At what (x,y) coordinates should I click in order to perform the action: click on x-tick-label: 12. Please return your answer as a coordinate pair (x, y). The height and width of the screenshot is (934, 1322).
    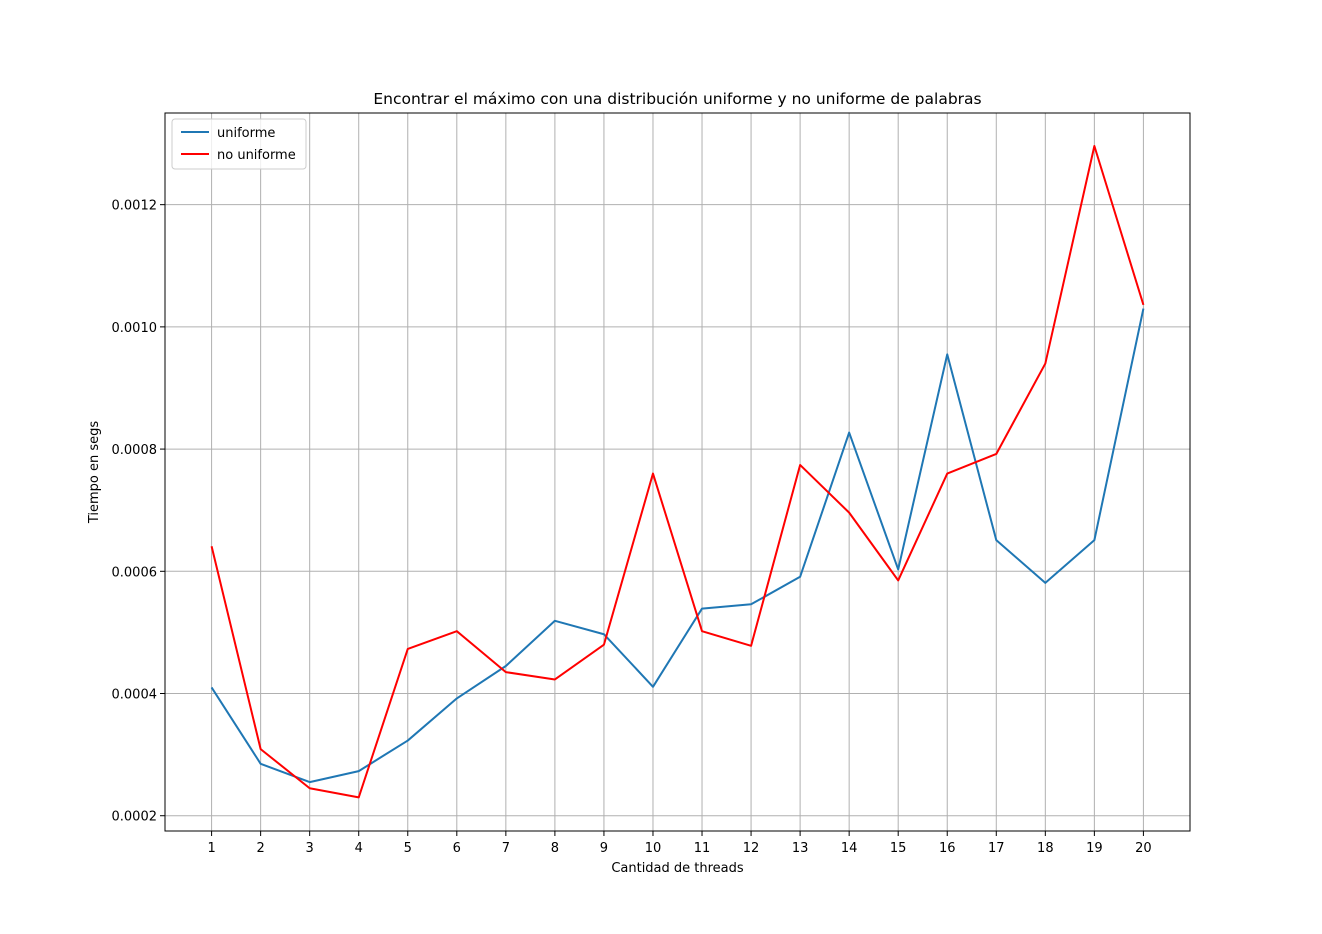
    Looking at the image, I should click on (751, 848).